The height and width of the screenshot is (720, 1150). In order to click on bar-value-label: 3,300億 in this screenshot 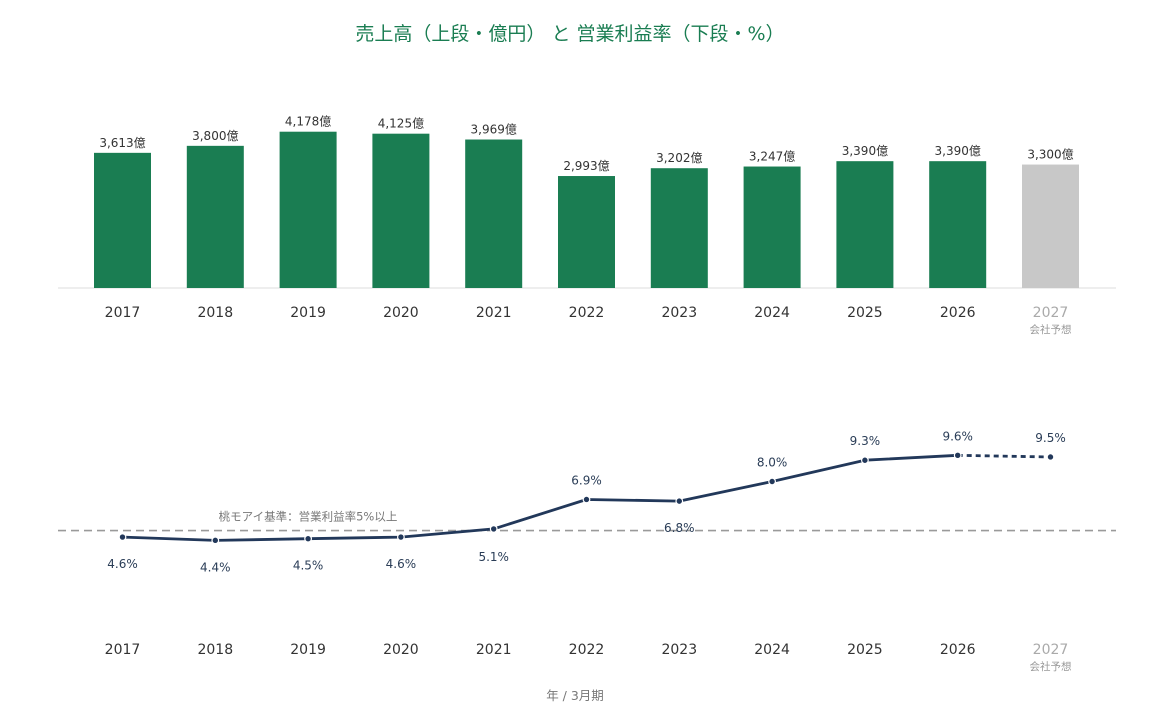, I will do `click(1050, 155)`.